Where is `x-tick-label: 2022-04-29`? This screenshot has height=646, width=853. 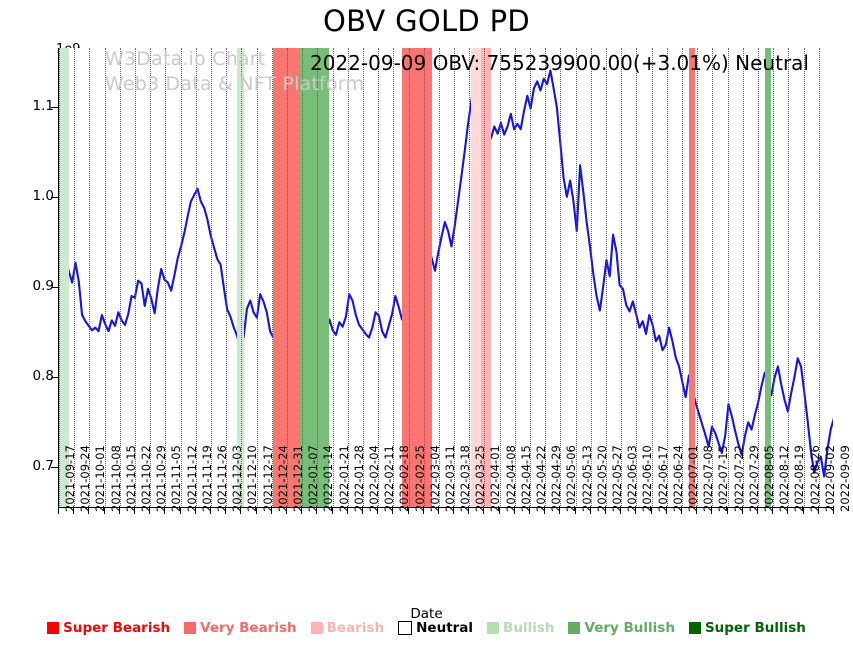 x-tick-label: 2022-04-29 is located at coordinates (556, 478).